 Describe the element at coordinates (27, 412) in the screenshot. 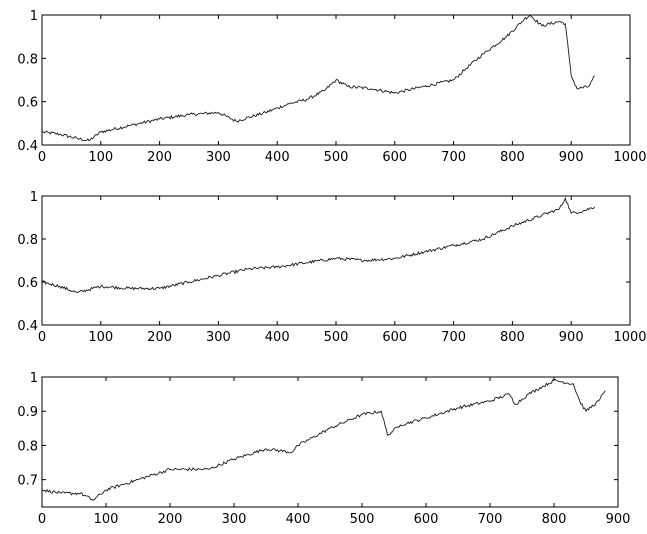

I see `y-tick-label: 0.9` at that location.